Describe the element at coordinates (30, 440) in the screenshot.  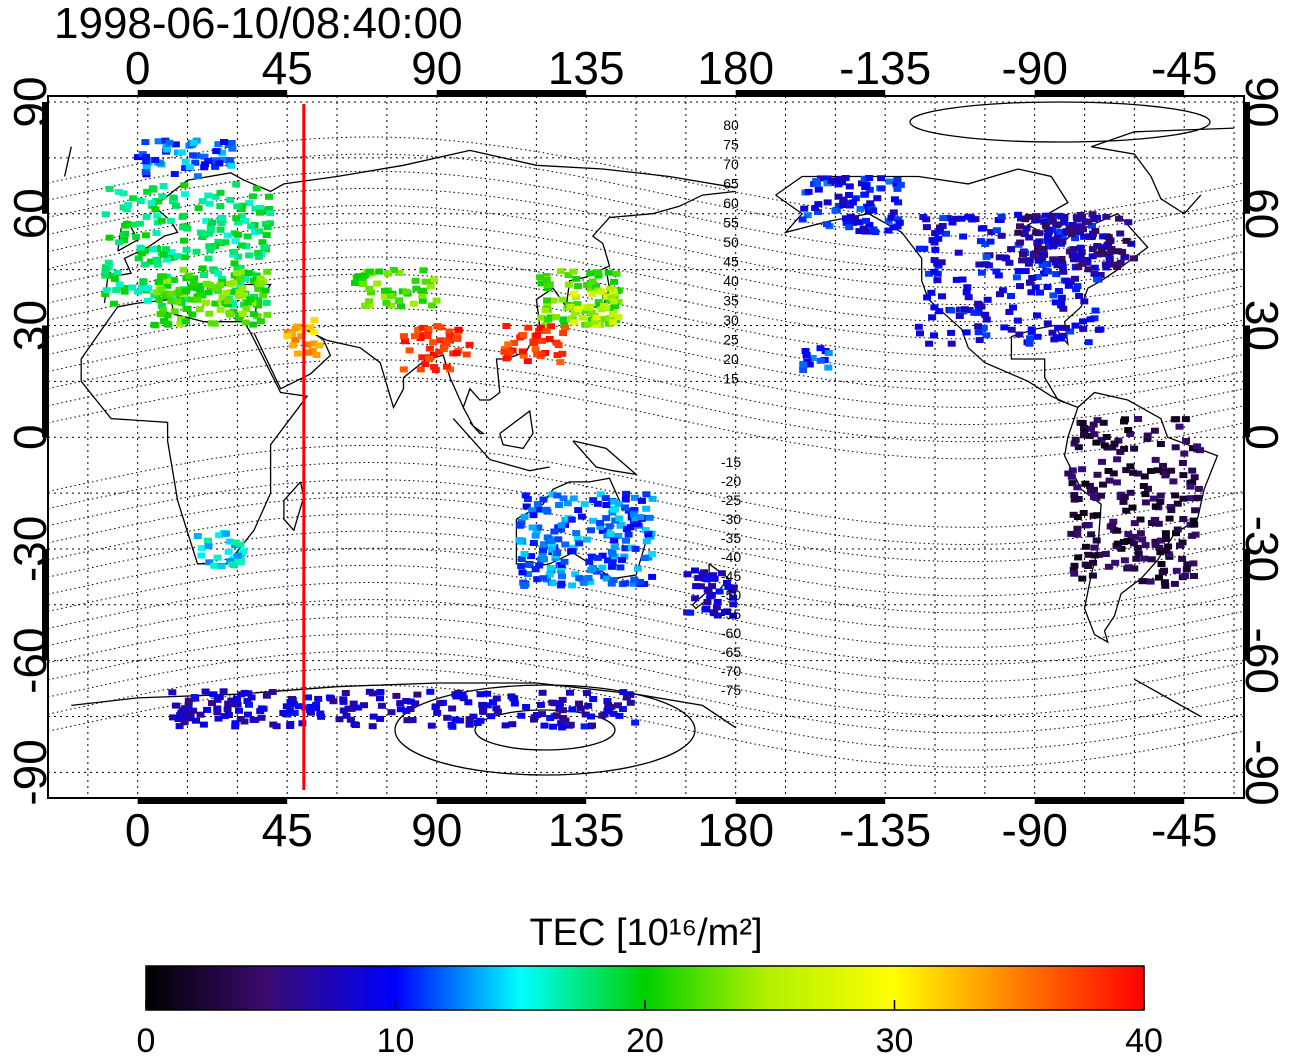
I see `left-latitude-axis: 90 60 30 0 -30 -60 -90` at that location.